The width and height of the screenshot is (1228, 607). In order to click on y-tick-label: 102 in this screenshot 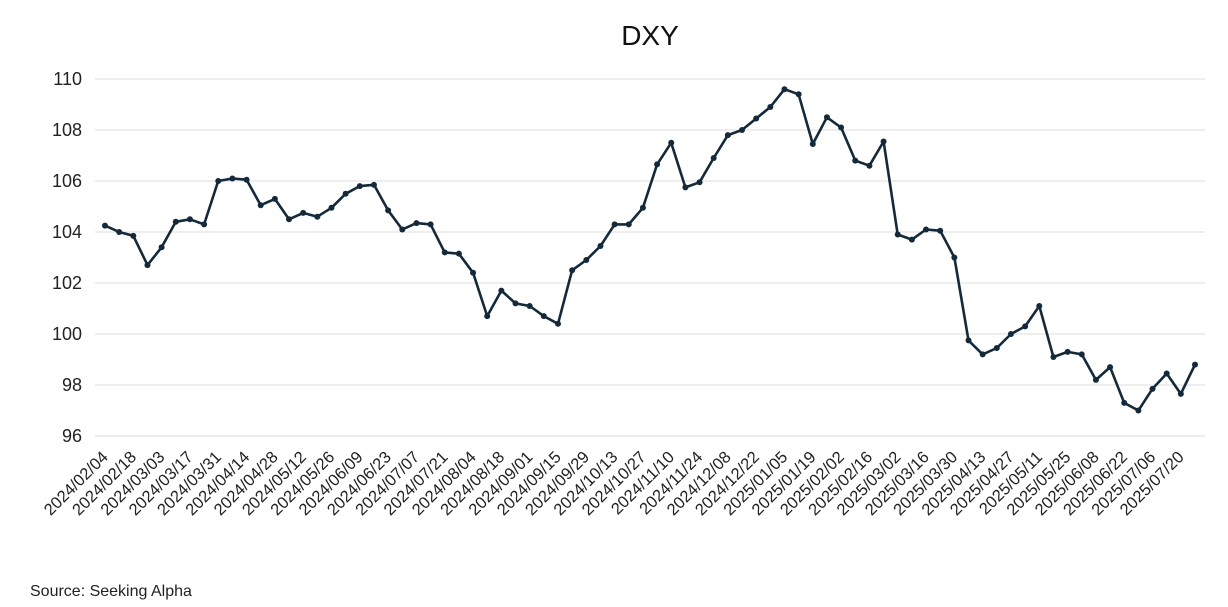, I will do `click(67, 283)`.